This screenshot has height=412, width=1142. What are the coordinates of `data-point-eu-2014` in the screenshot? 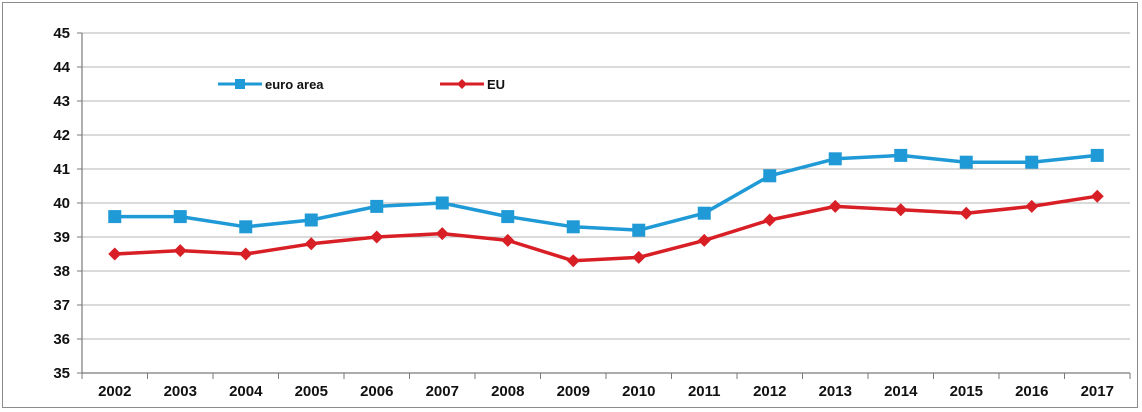 It's located at (901, 210).